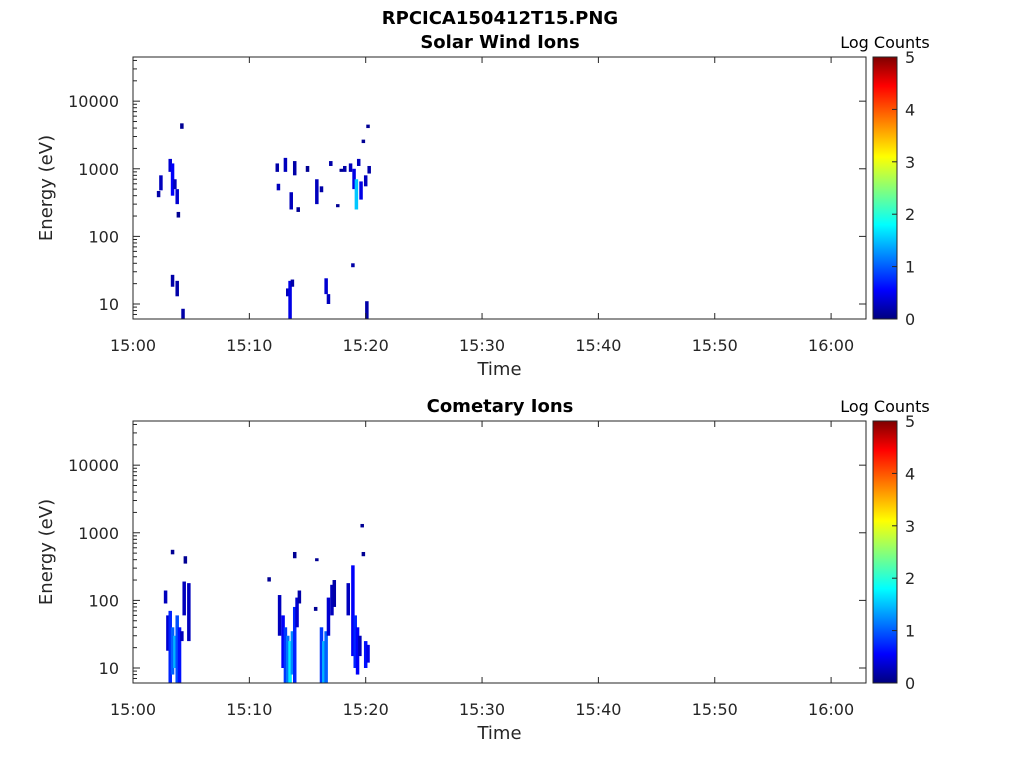 This screenshot has height=768, width=1024. I want to click on solar-wind-x-tick-label: 15:30, so click(482, 345).